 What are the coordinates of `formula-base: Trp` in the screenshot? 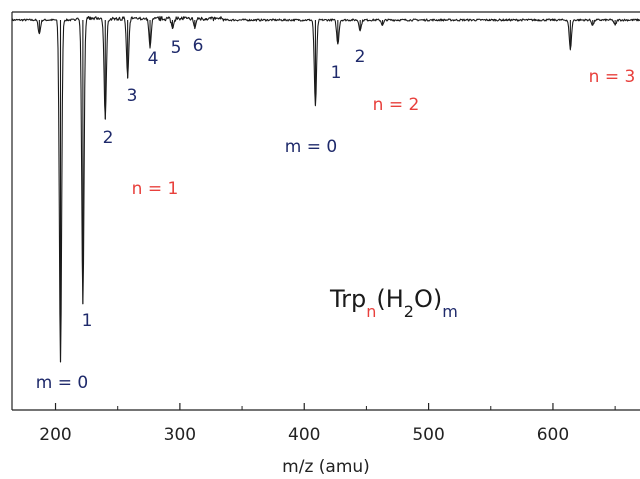 It's located at (347, 299).